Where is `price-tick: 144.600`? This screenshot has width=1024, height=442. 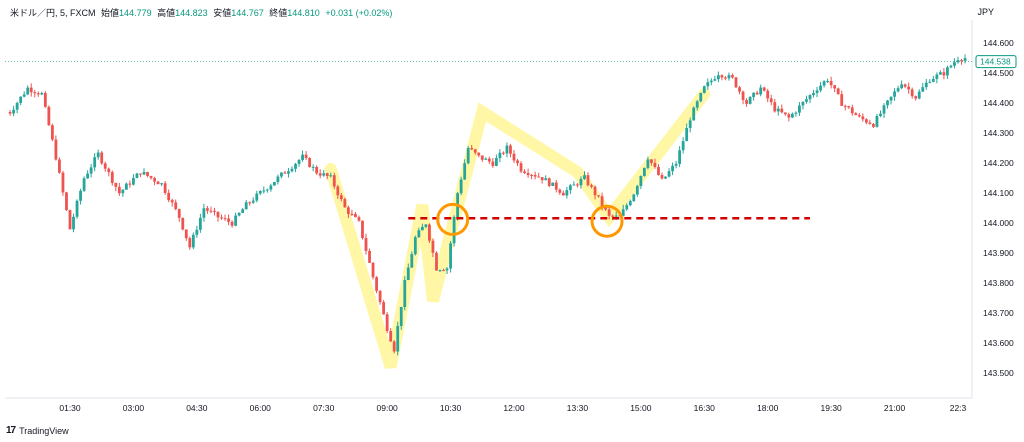 price-tick: 144.600 is located at coordinates (998, 43).